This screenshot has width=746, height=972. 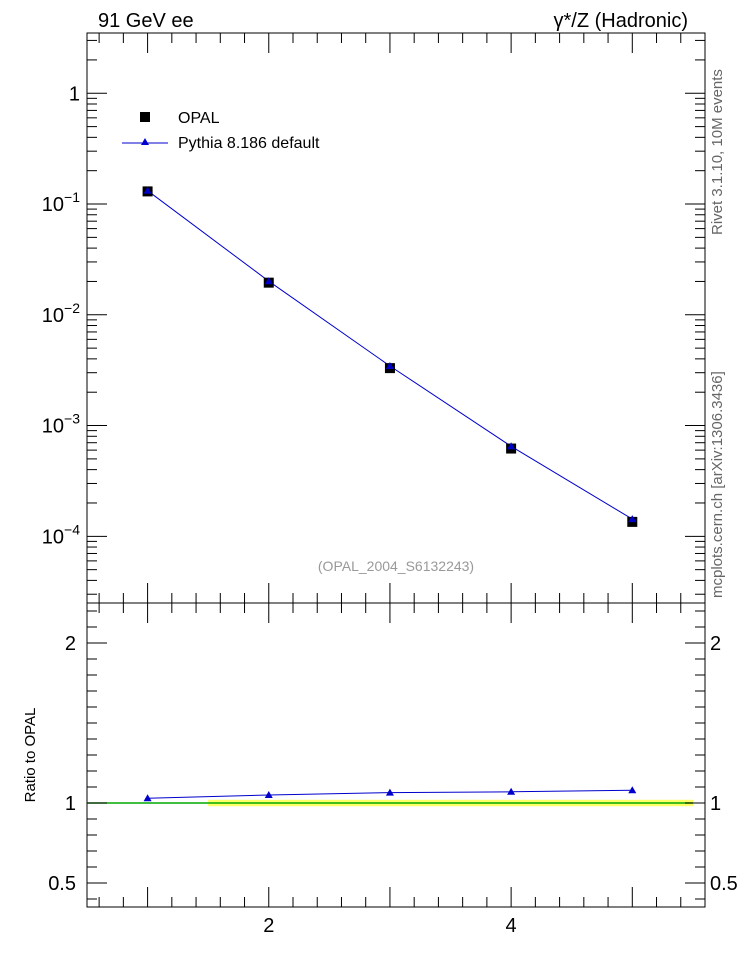 I want to click on legend-pythia-label: Pythia 8.186 default, so click(x=249, y=143).